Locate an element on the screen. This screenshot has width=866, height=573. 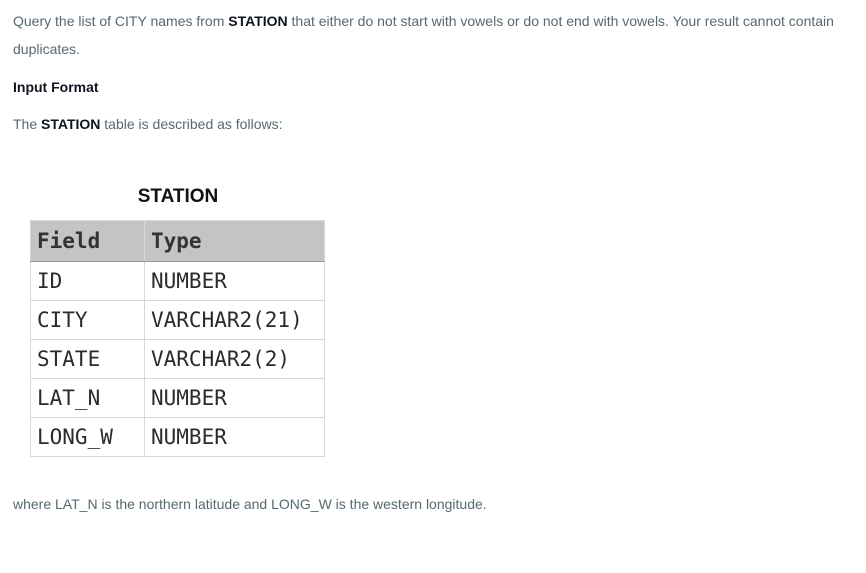
table-desc-start: The is located at coordinates (27, 124).